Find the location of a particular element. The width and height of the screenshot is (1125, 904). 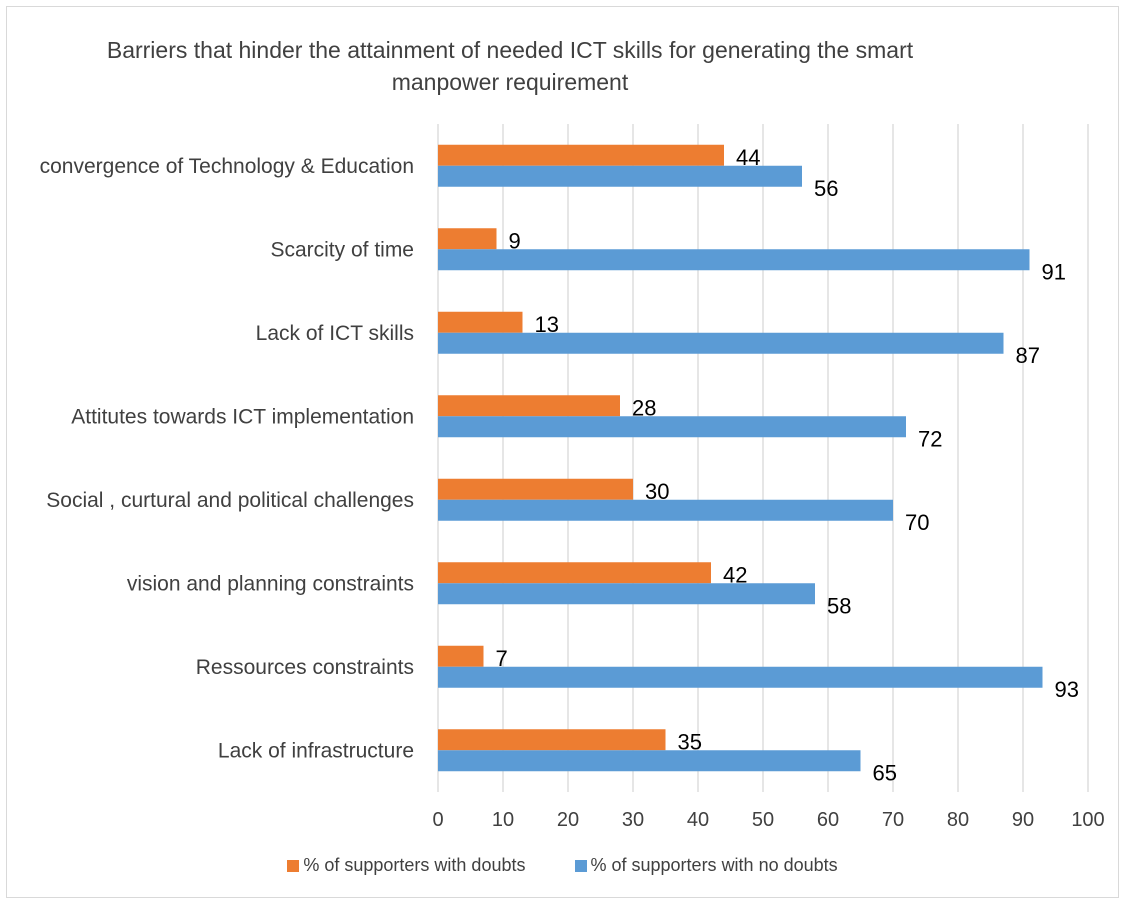

data-label-no-doubts: 93 is located at coordinates (1067, 689).